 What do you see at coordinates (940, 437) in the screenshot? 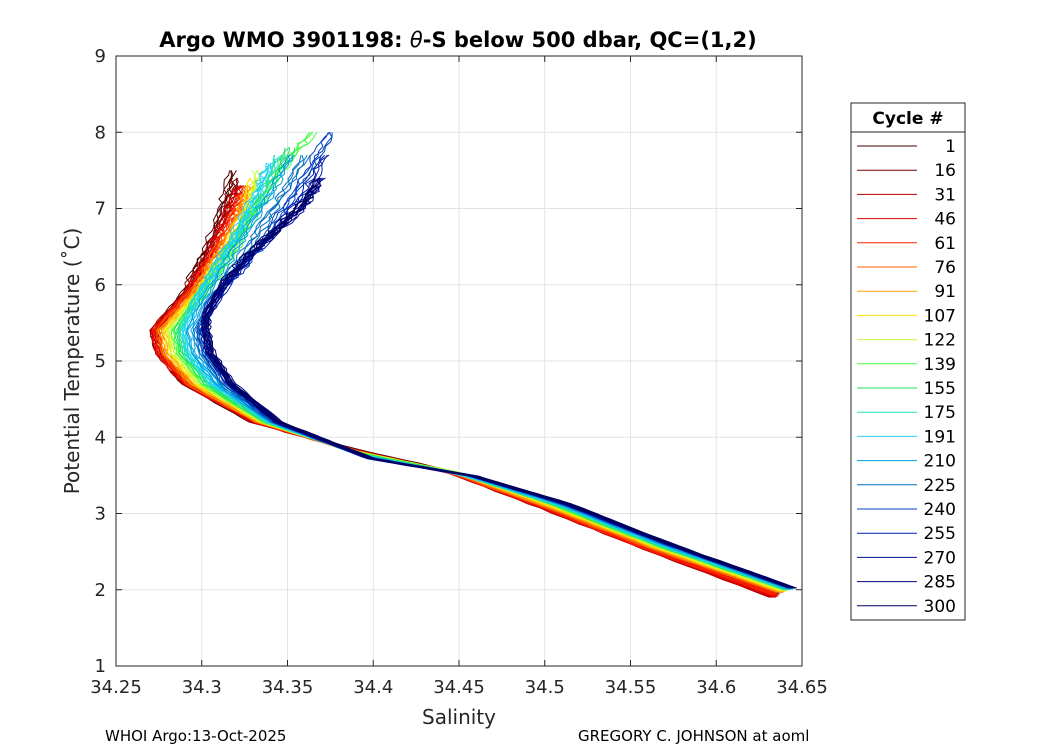
I see `legend-label: 191` at bounding box center [940, 437].